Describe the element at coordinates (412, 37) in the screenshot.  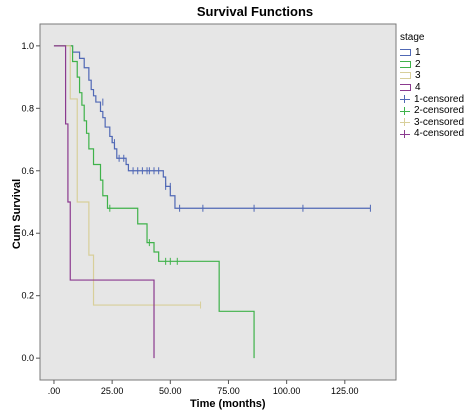
I see `legend-title: stage` at that location.